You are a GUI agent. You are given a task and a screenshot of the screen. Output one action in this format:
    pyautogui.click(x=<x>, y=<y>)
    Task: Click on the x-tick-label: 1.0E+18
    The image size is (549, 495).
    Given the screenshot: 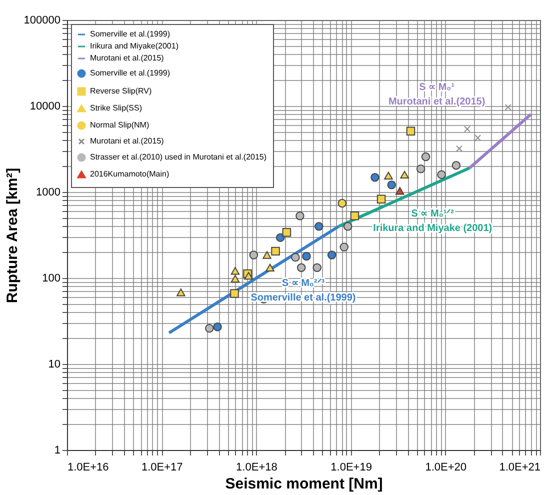 What is the action you would take?
    pyautogui.click(x=257, y=468)
    